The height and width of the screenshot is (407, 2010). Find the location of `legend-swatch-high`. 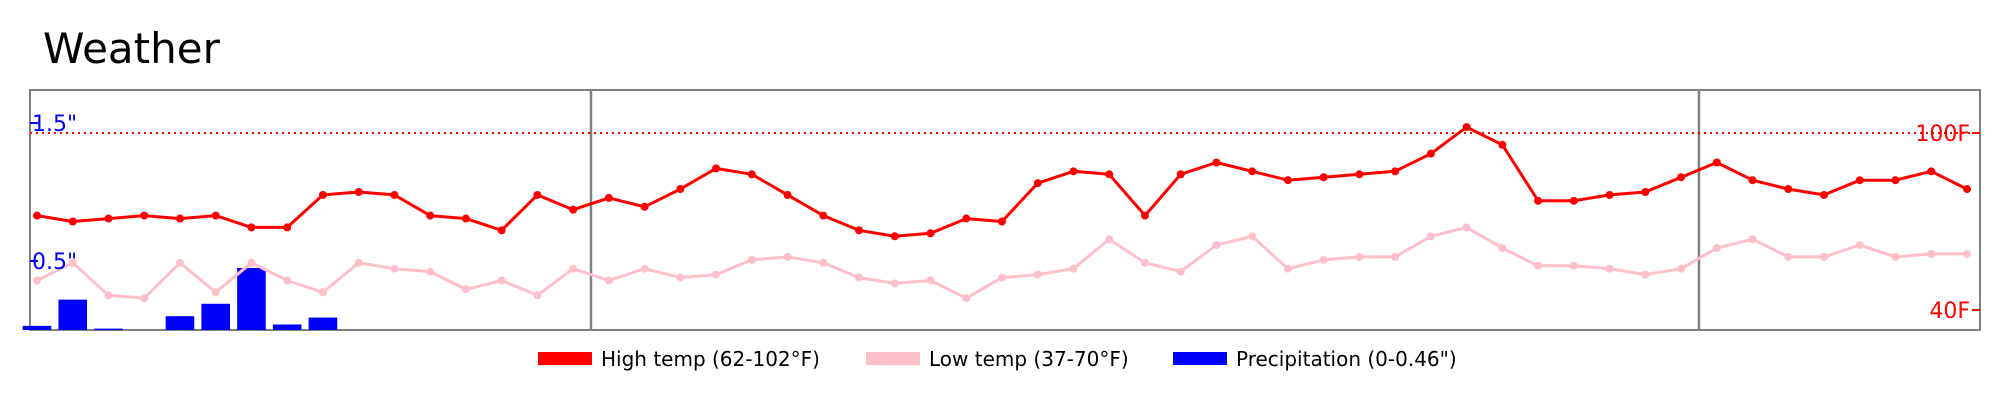

legend-swatch-high is located at coordinates (565, 358).